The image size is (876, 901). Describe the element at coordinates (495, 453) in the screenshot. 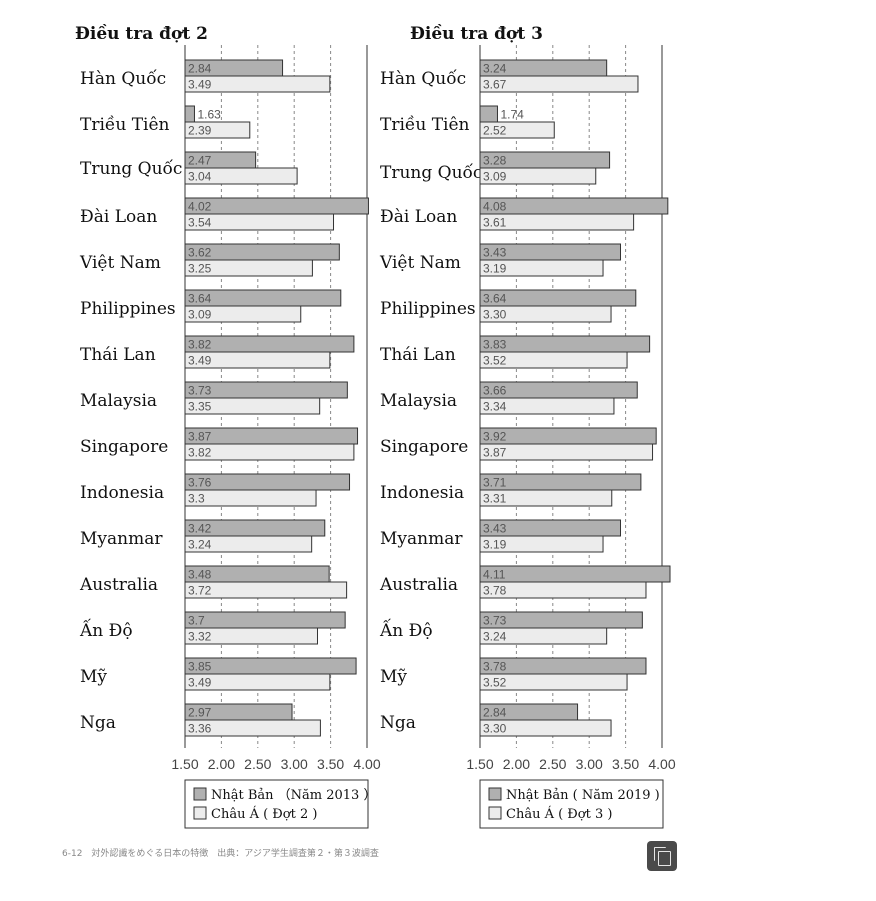

I see `bar-value-label: 3.87` at that location.